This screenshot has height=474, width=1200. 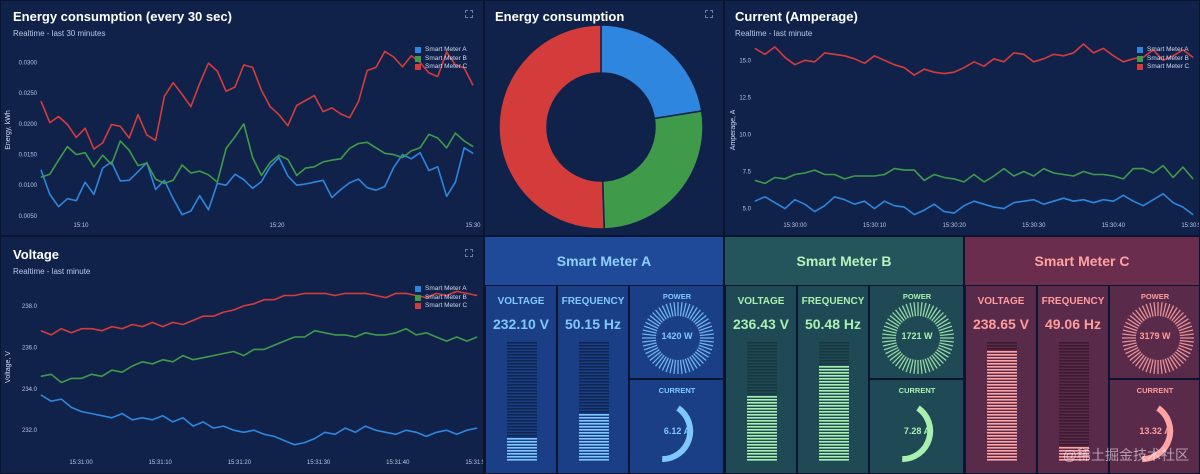 I want to click on donut-slice-smart-meter-c, so click(x=551, y=127).